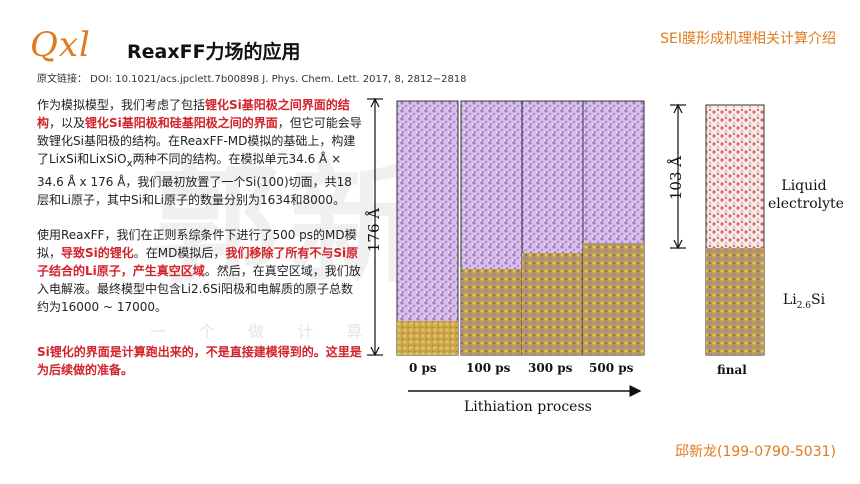 This screenshot has height=484, width=860. Describe the element at coordinates (374, 230) in the screenshot. I see `height-label-left: 176 Å` at that location.